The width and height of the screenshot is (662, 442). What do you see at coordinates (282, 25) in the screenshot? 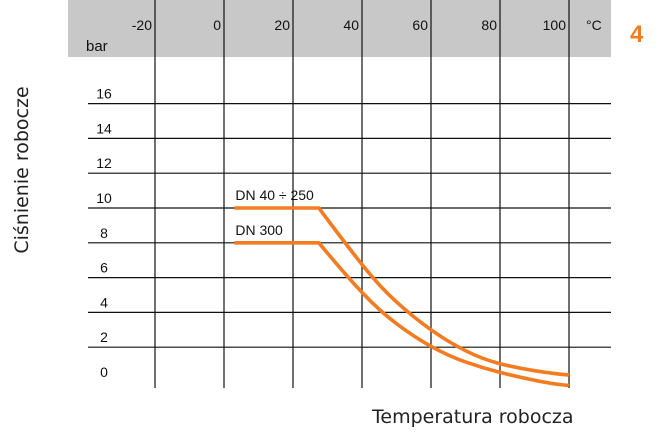
I see `x-tick-label: 20` at bounding box center [282, 25].